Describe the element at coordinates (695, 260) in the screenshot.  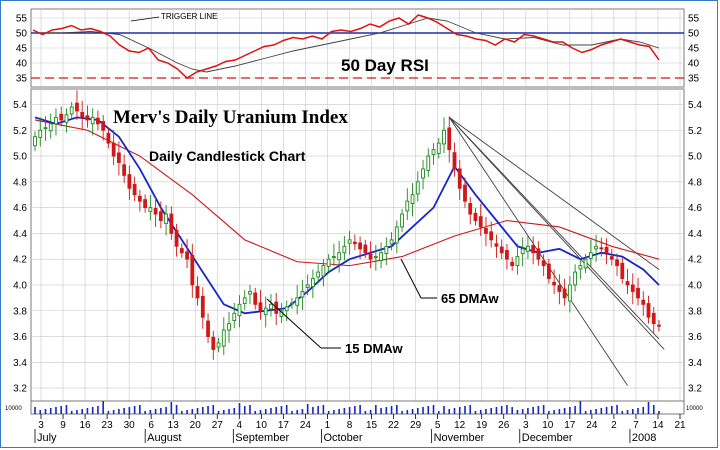
I see `price-tick-label: 4.2` at that location.